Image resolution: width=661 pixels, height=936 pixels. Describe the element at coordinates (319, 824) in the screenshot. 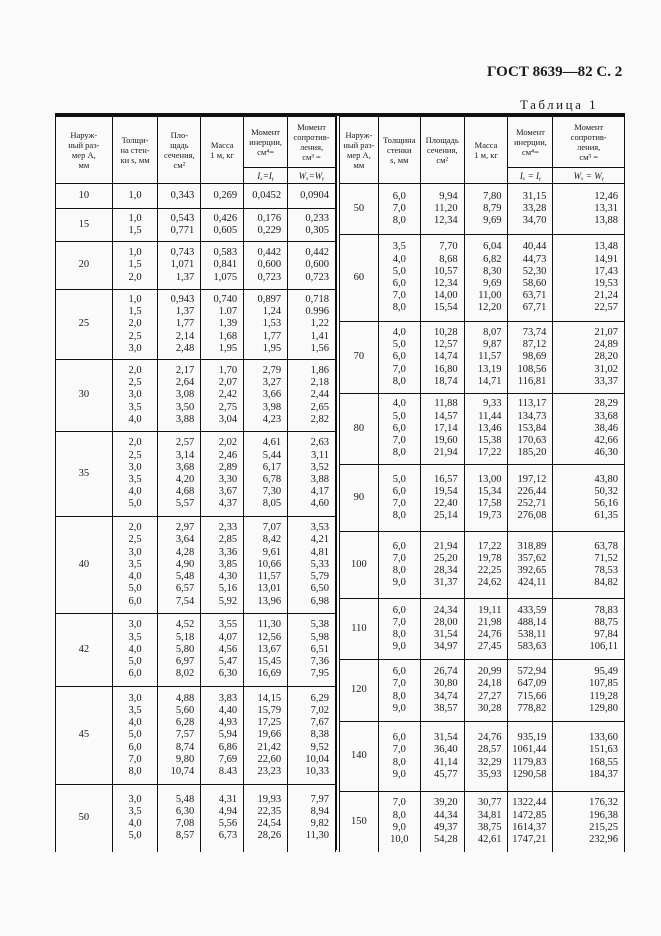

I see `cell-value: 9,82` at that location.